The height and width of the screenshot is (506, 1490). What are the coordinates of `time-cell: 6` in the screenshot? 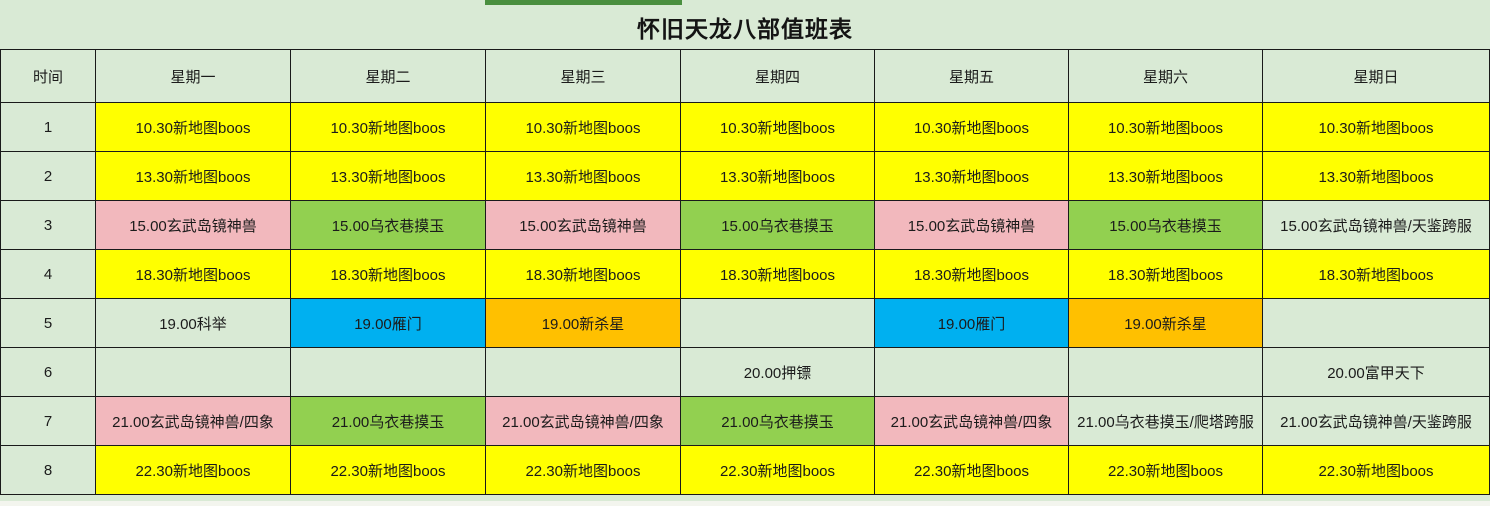 It's located at (48, 372).